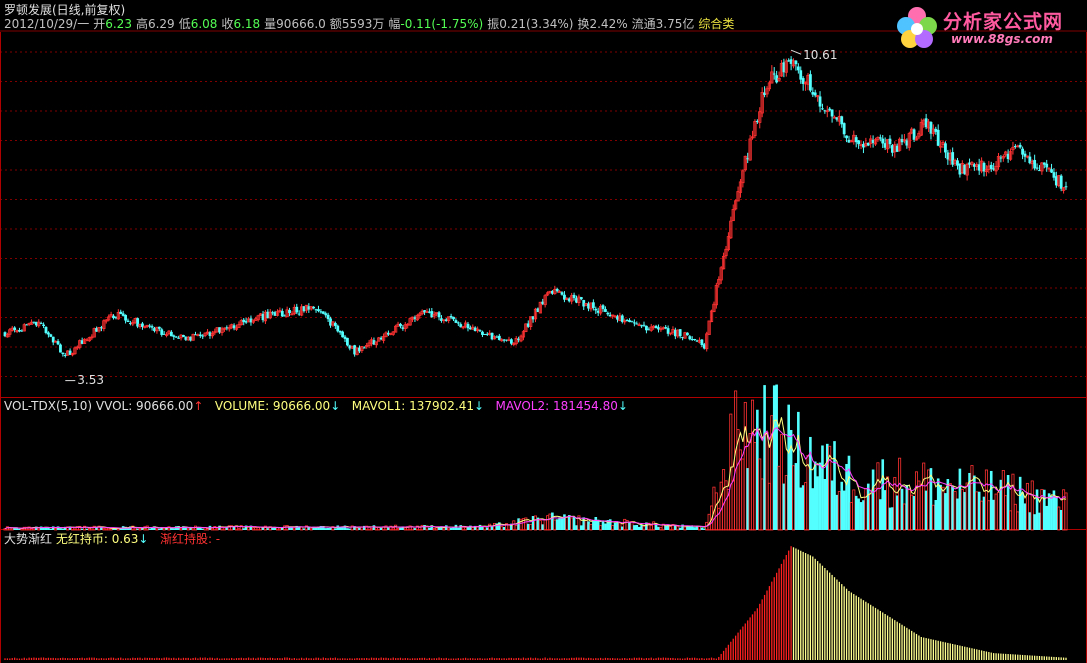  Describe the element at coordinates (716, 24) in the screenshot. I see `category-value: 综合类` at that location.